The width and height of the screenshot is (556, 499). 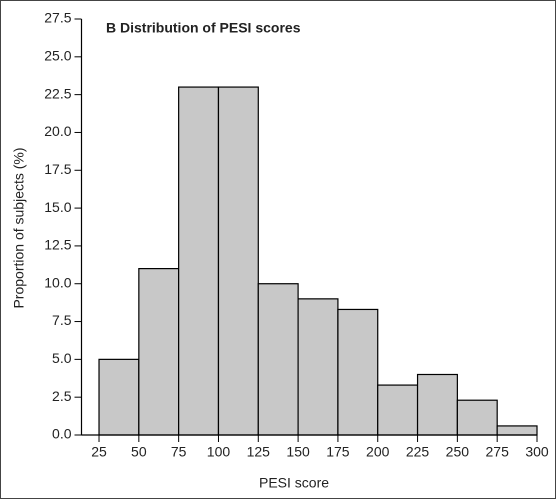 I want to click on y-tick-label: 0.0, so click(x=62, y=434).